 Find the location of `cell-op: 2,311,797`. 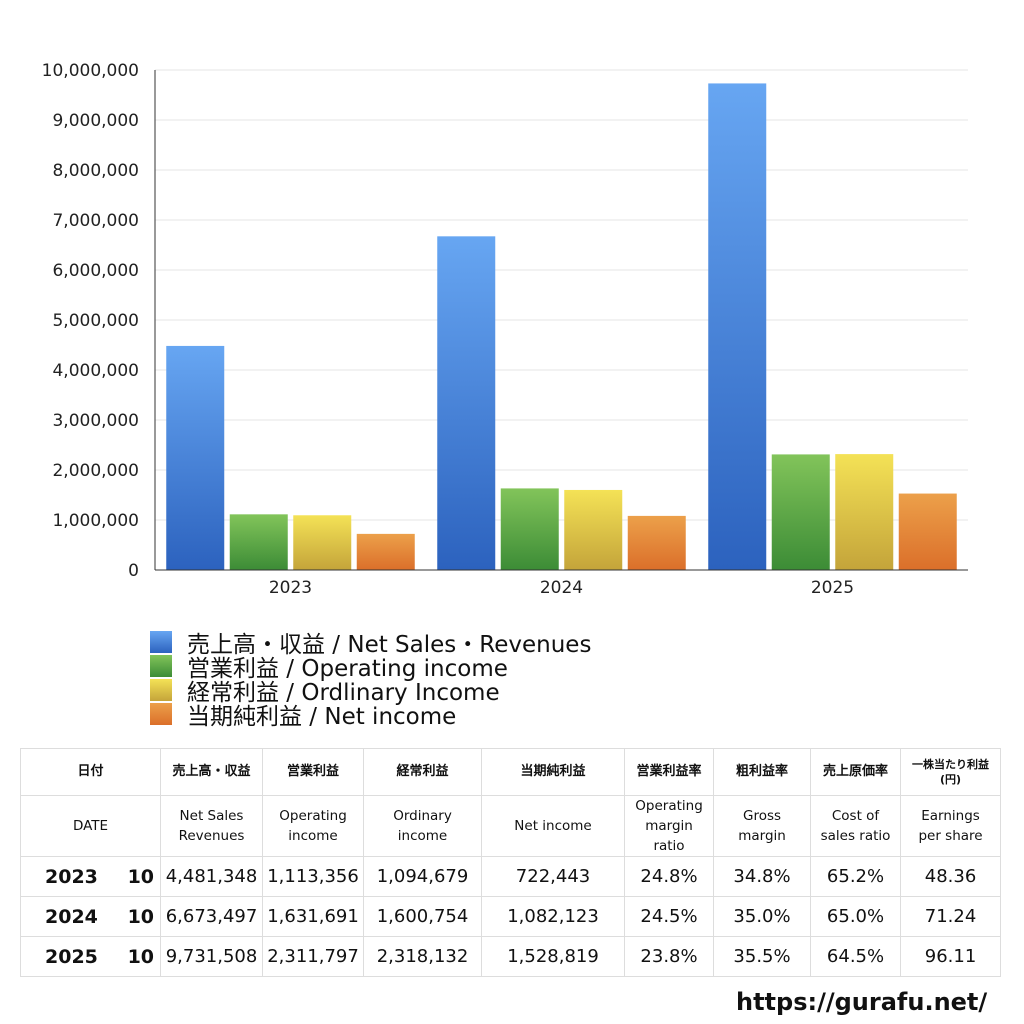

cell-op: 2,311,797 is located at coordinates (313, 956).